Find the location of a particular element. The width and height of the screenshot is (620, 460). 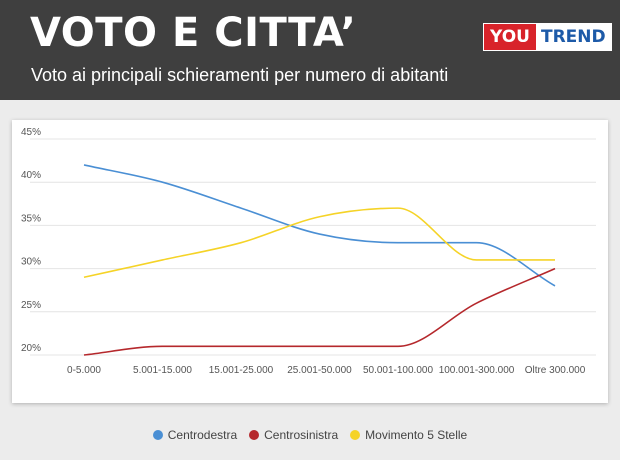

x-tick-label: 5.001-15.000 is located at coordinates (162, 370).